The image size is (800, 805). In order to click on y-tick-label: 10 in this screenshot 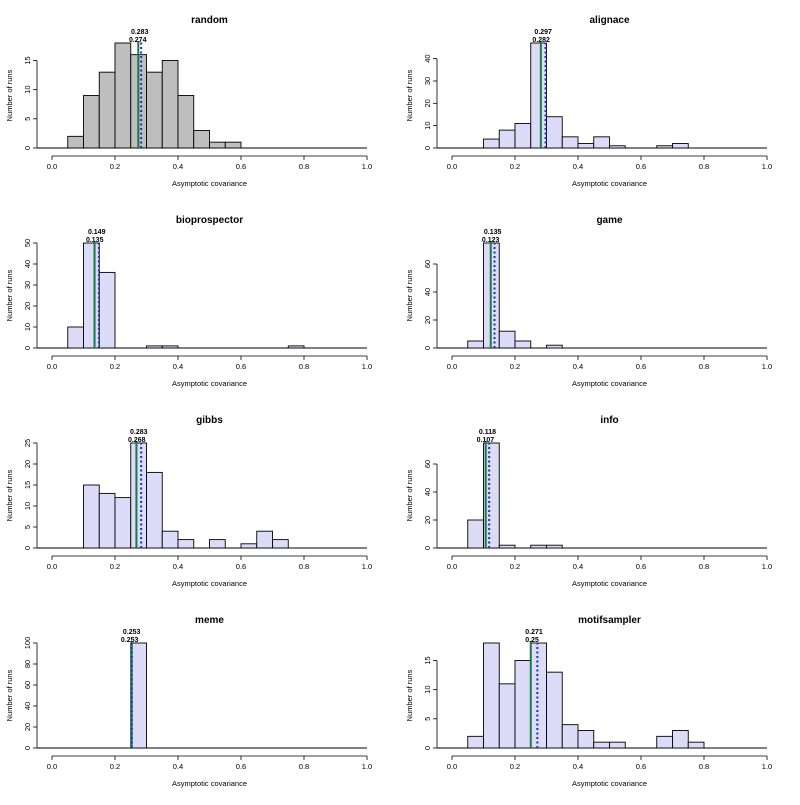, I will do `click(427, 125)`.